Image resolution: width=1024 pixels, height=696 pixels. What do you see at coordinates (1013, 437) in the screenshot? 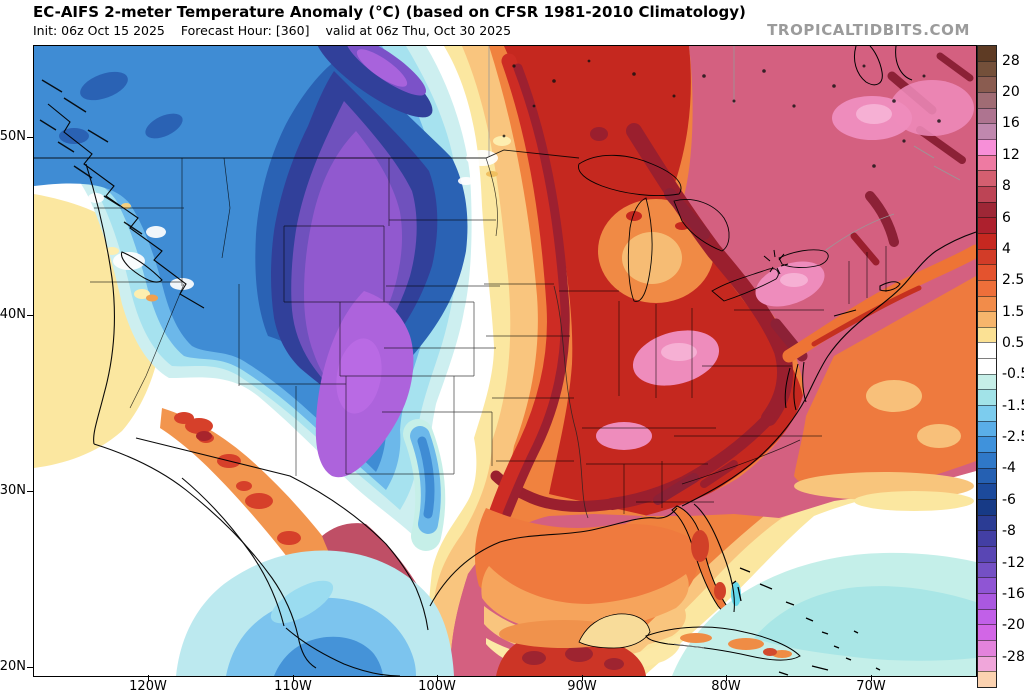
I see `colorbar-label: -2.5` at bounding box center [1013, 437].